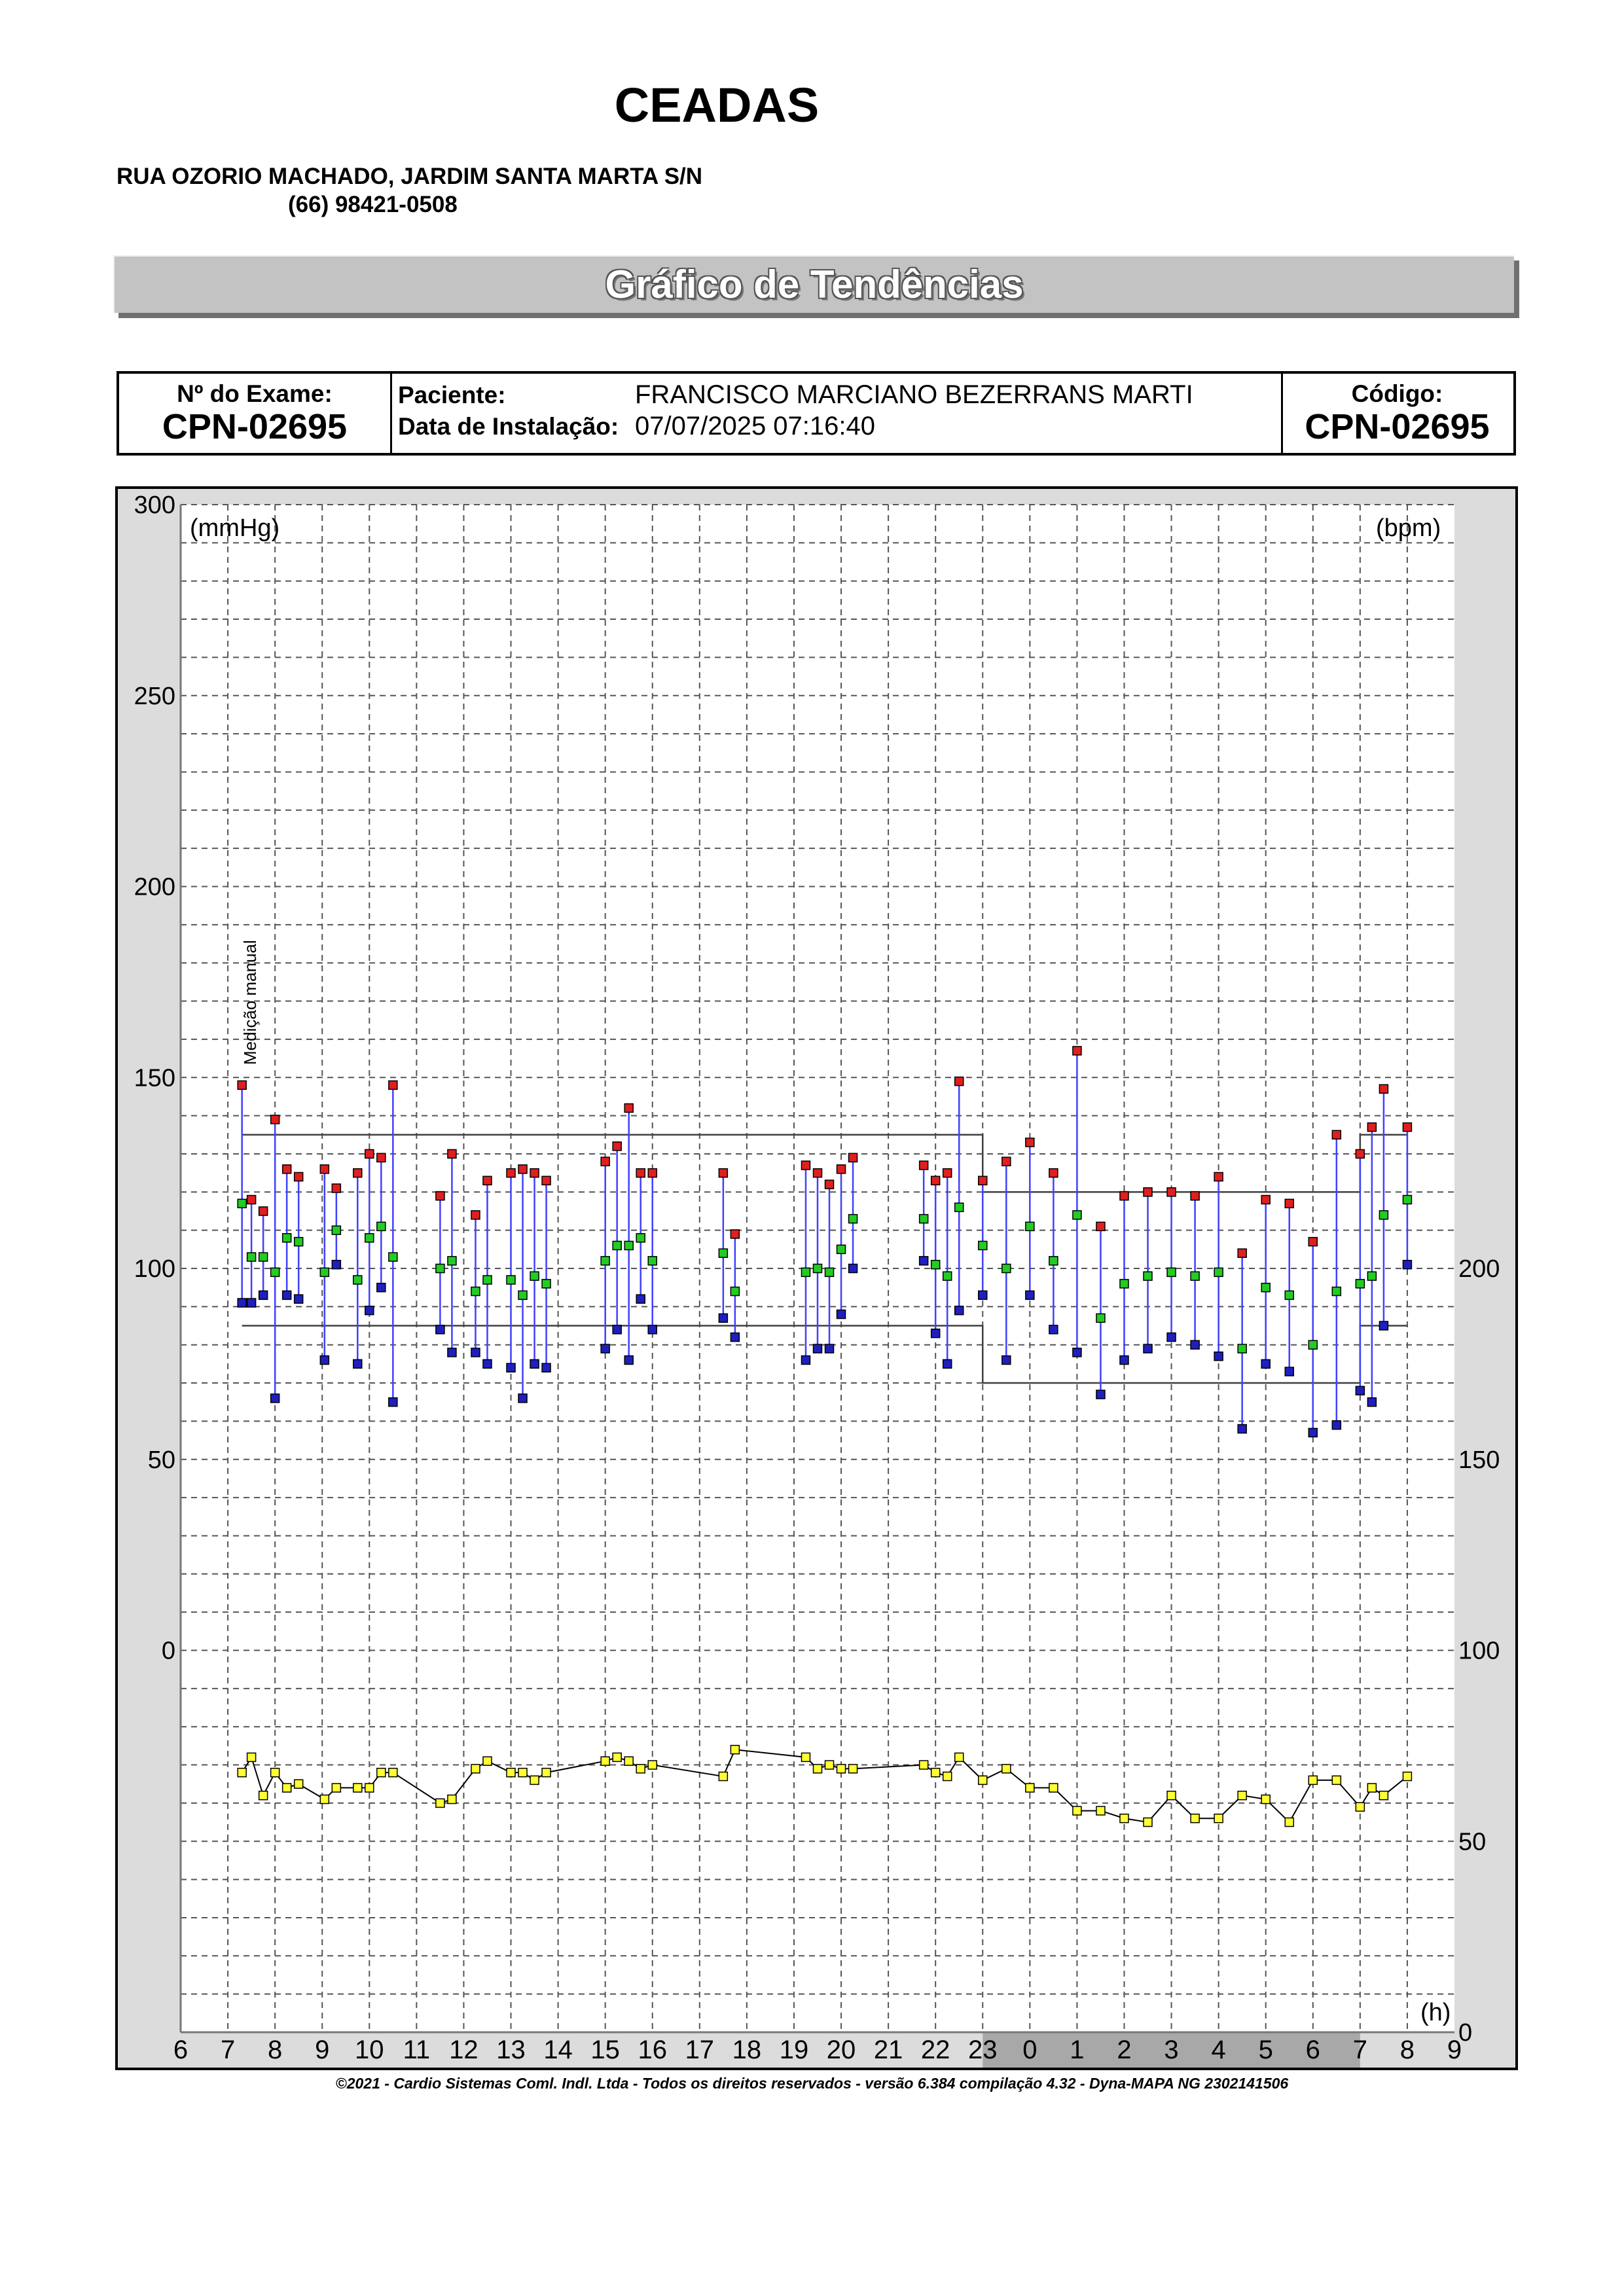  I want to click on x-axis-tick-label: 9, so click(1454, 2050).